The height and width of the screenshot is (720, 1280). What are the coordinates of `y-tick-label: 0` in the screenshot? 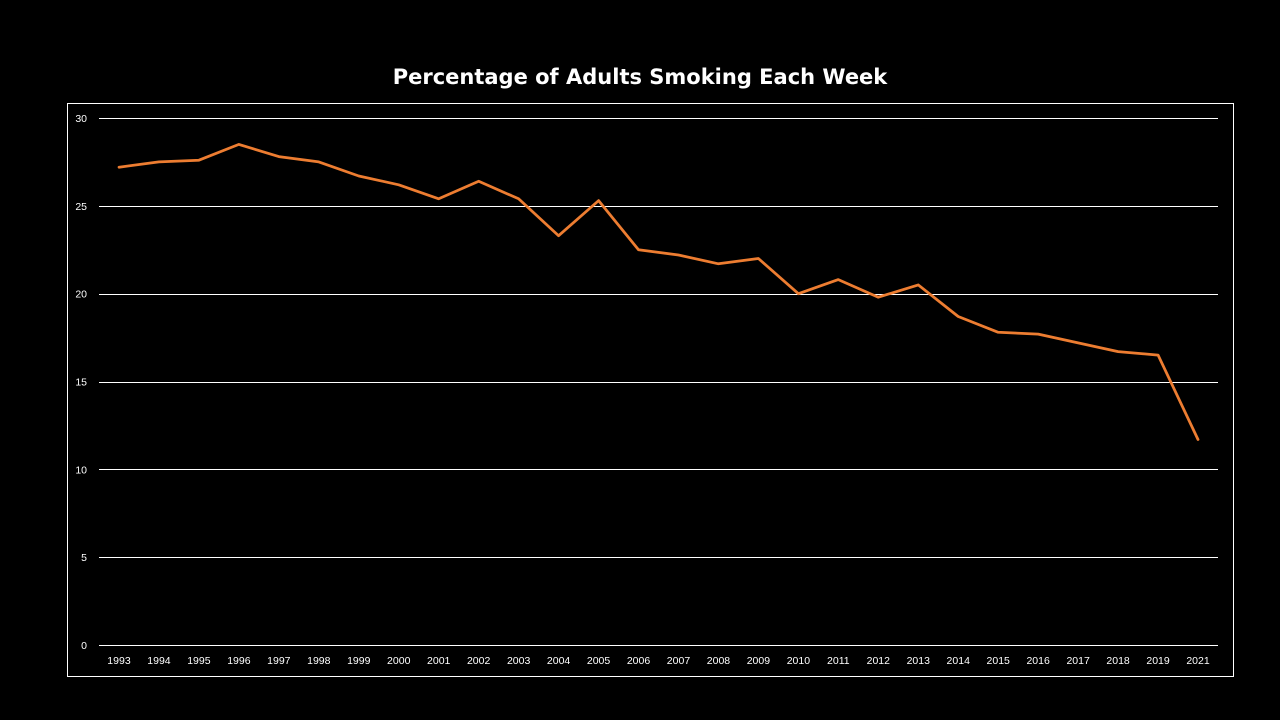 It's located at (84, 646).